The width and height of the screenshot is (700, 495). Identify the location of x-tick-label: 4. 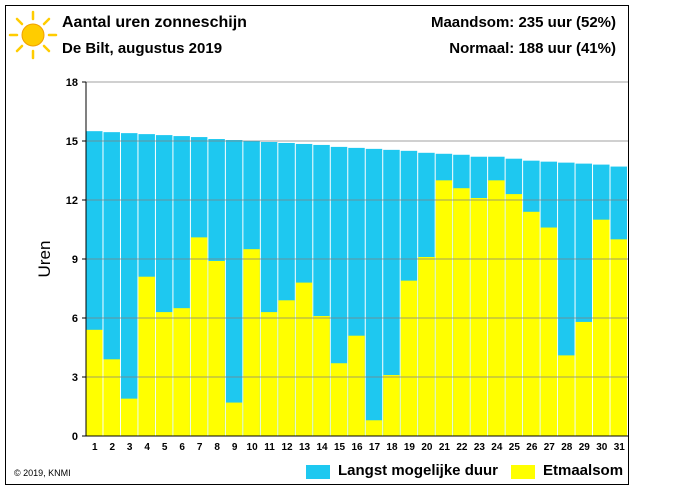
(147, 447).